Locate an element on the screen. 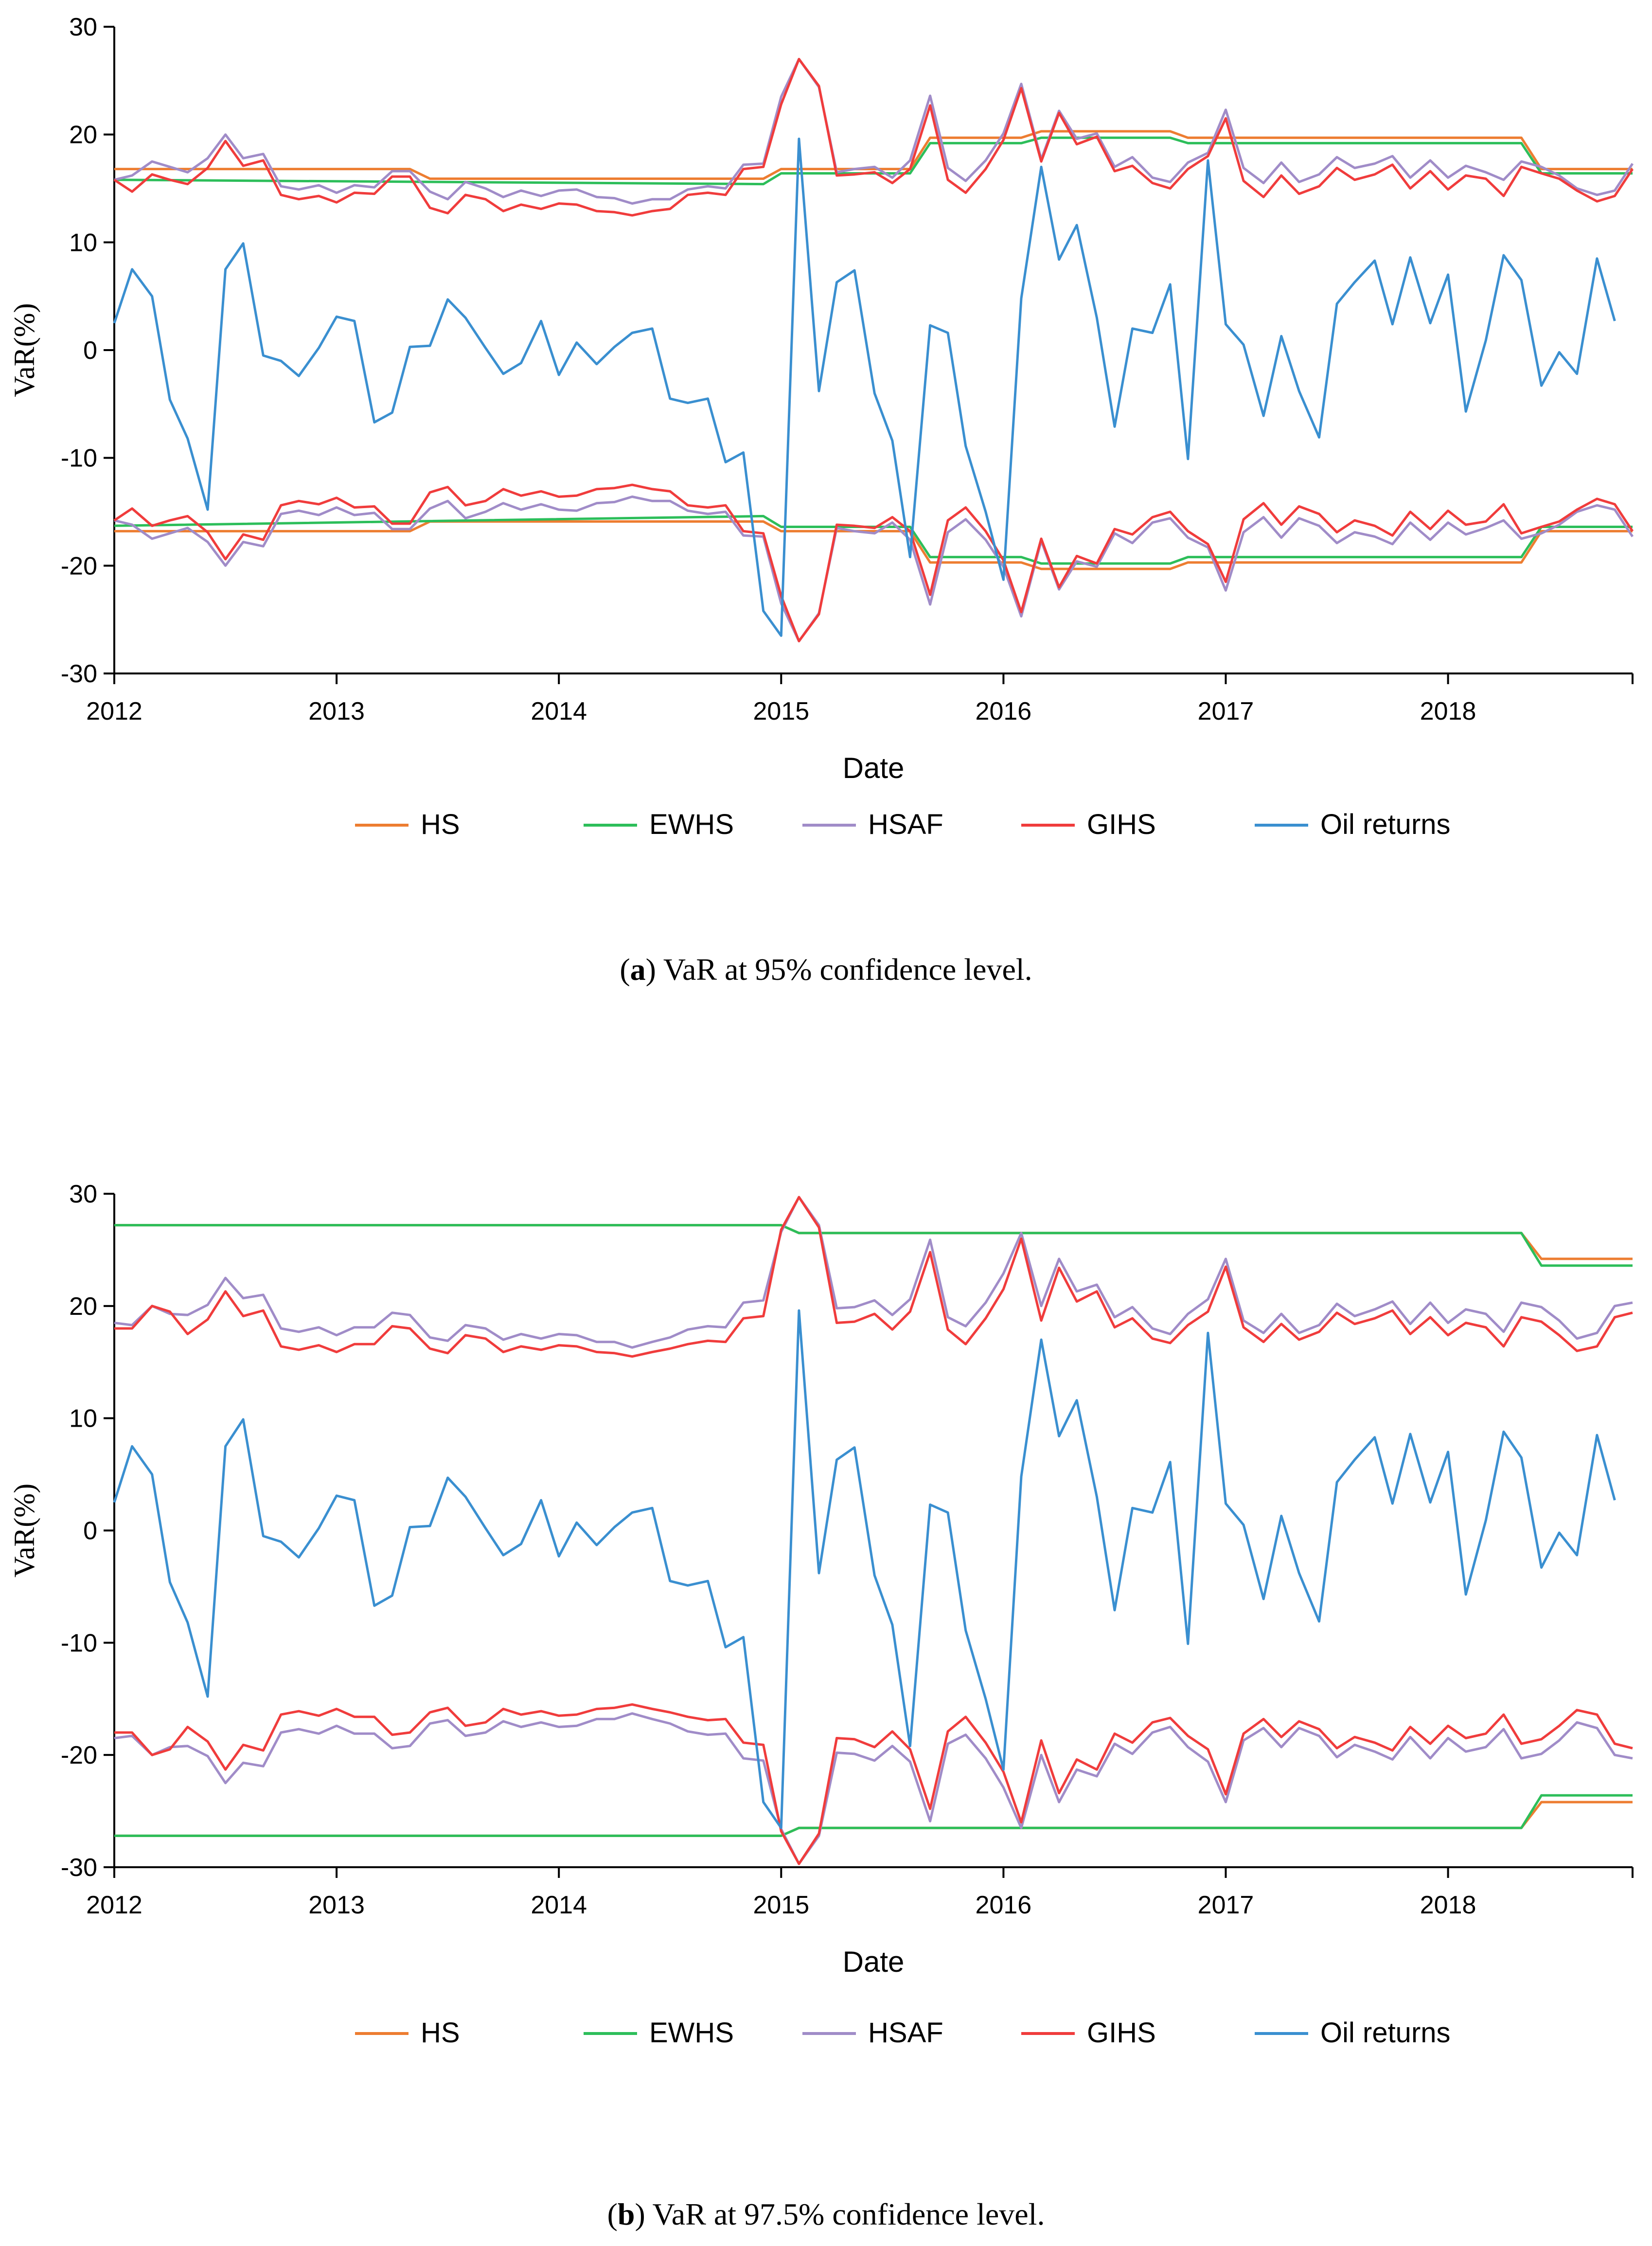 This screenshot has width=1652, height=2246. figure-caption: (b) VaR at 97.5% confidence level. is located at coordinates (826, 2214).